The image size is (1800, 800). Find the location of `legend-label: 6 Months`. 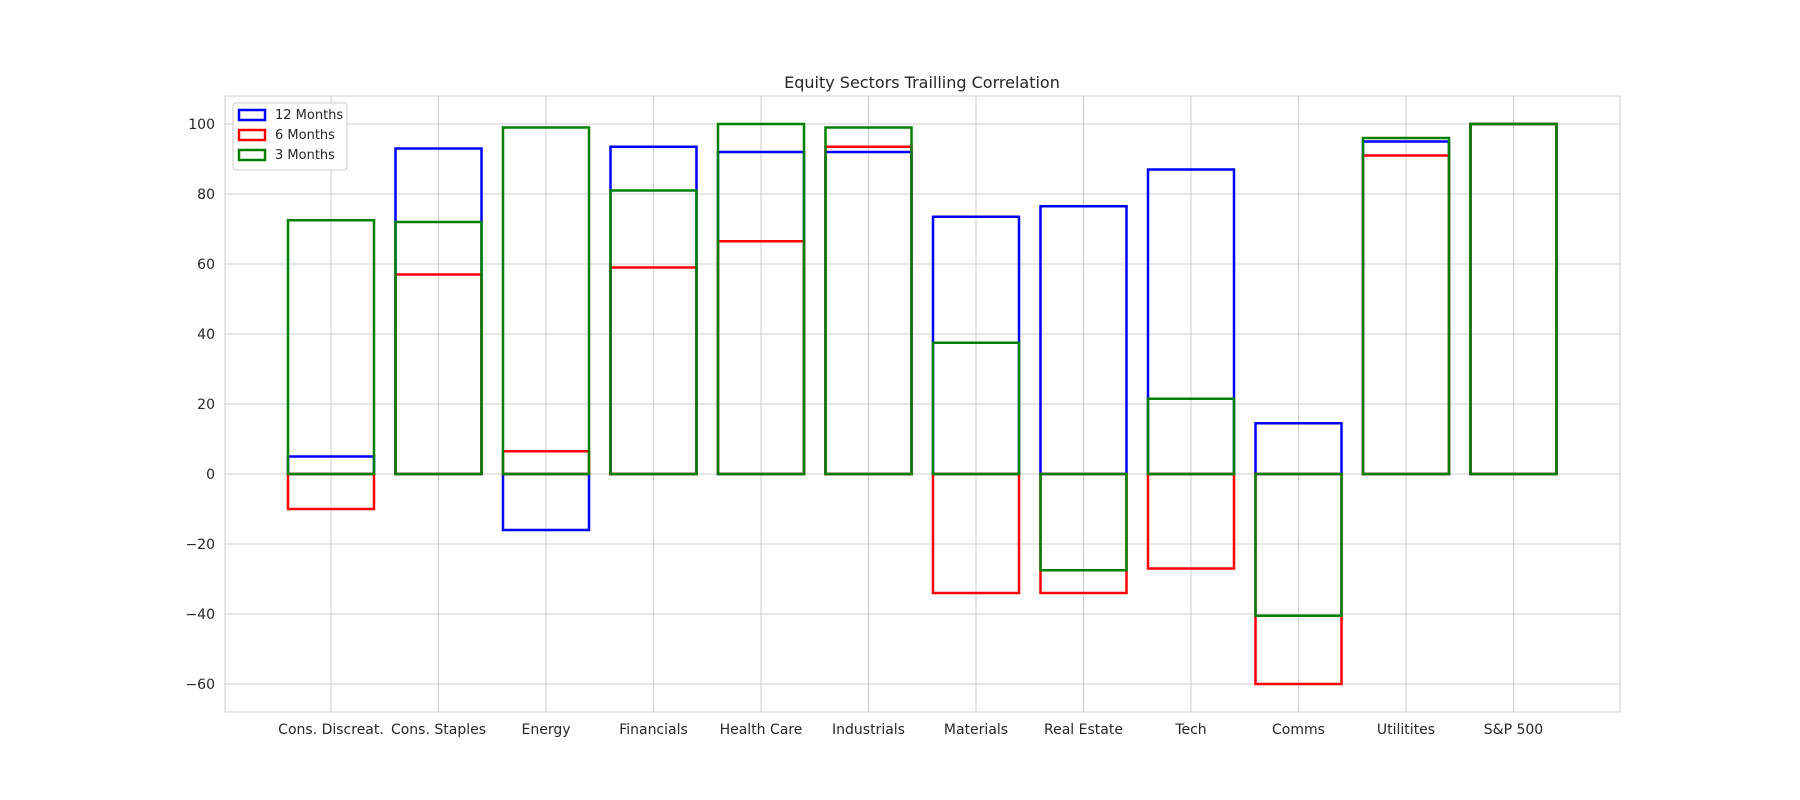

legend-label: 6 Months is located at coordinates (305, 135).